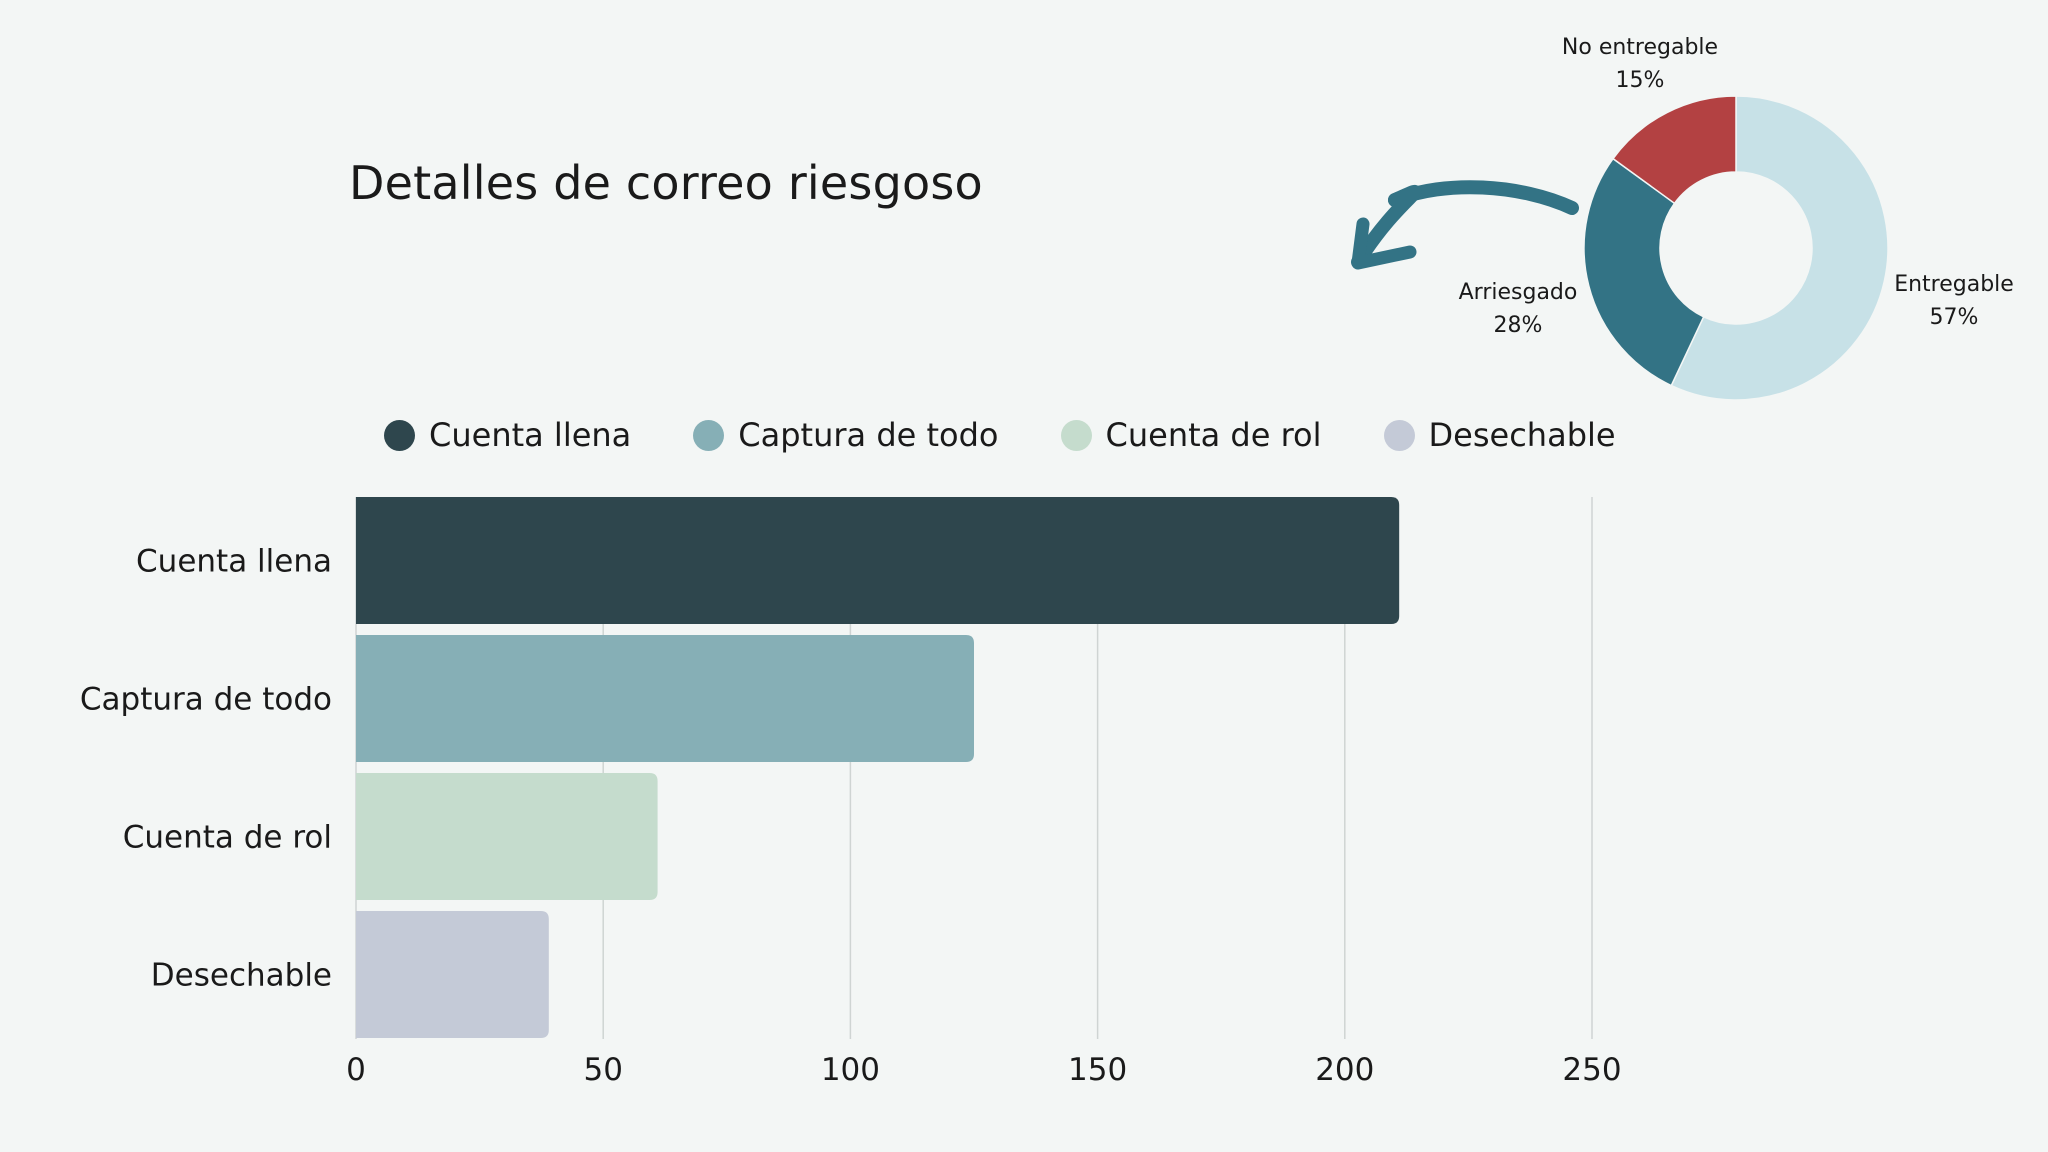 This screenshot has height=1152, width=2048. I want to click on x-tick-label: 200, so click(1344, 1070).